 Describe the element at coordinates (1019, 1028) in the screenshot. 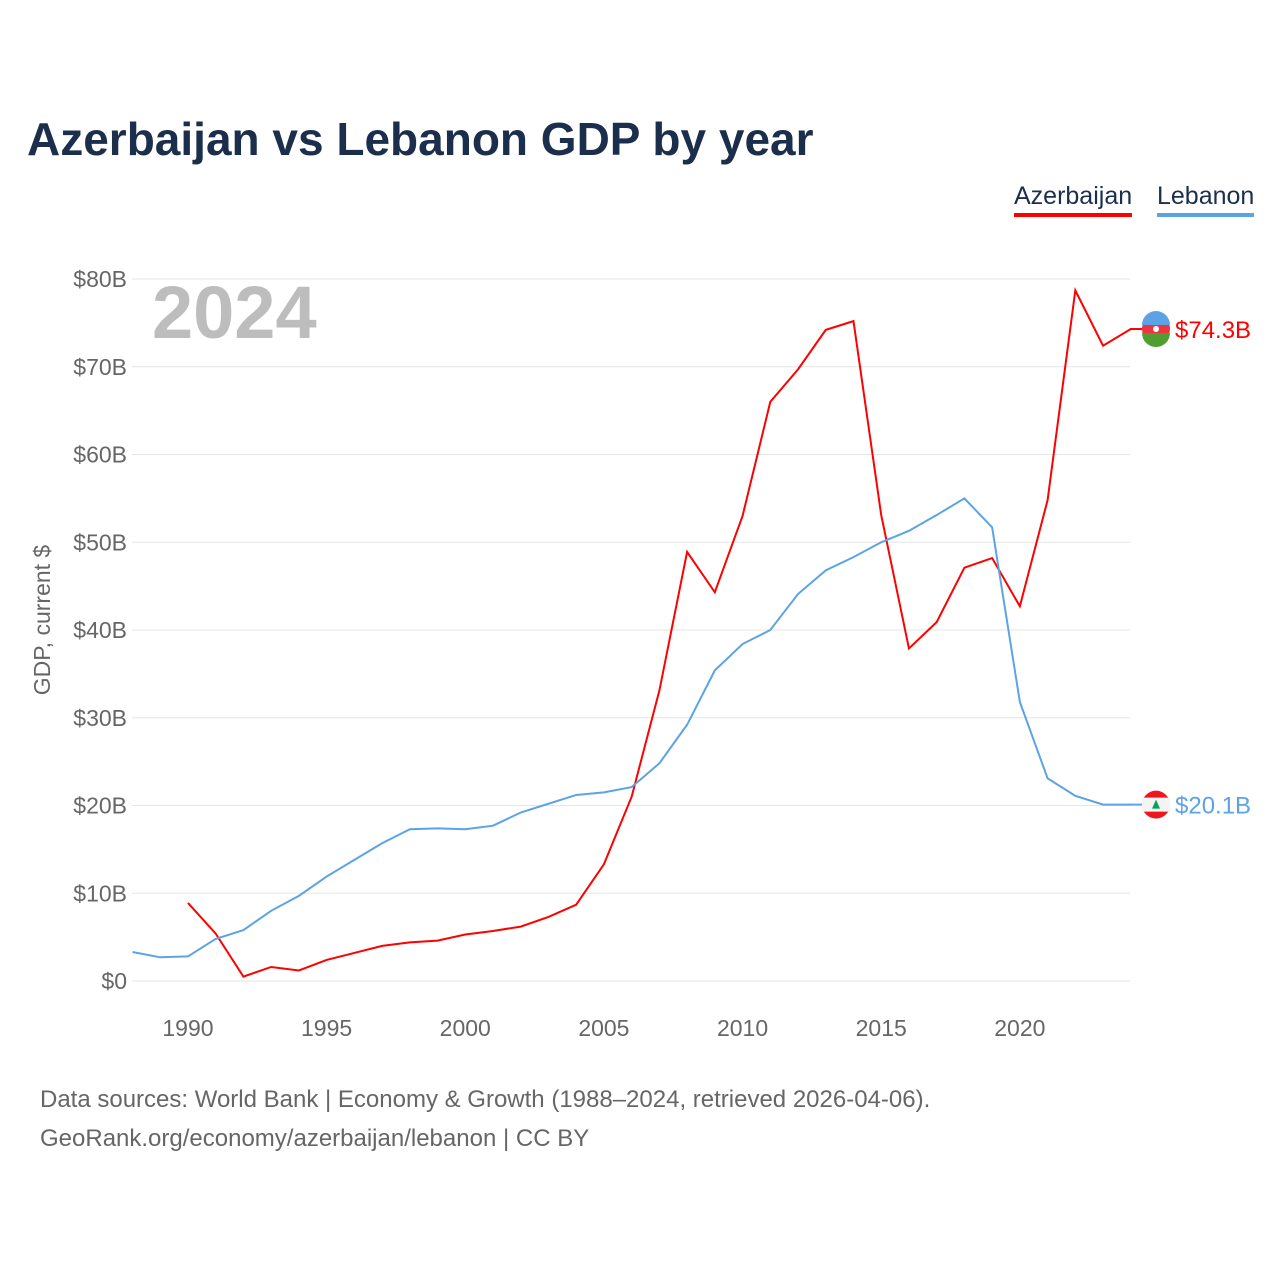

I see `x-tick-label: 2020` at that location.